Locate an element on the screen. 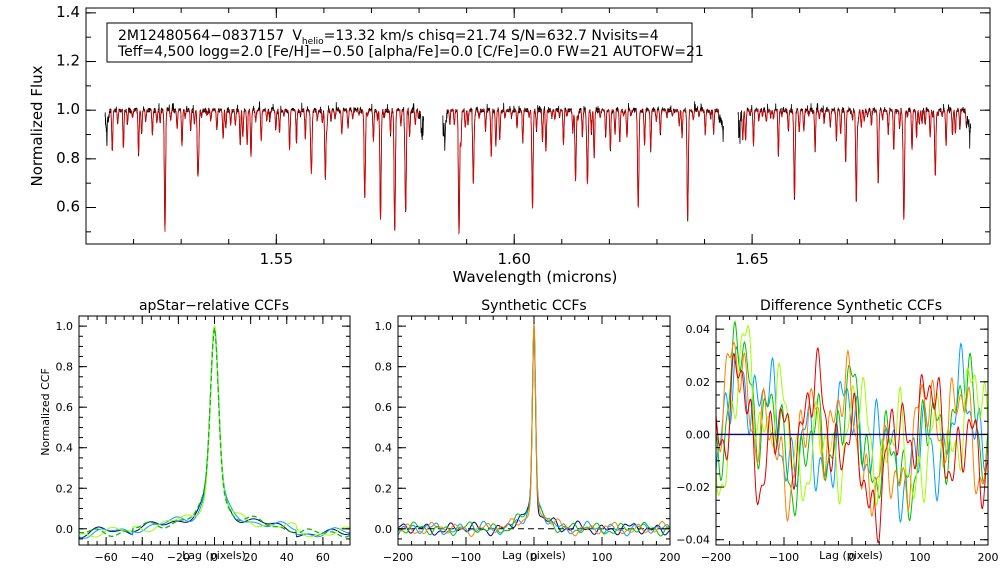 The height and width of the screenshot is (576, 1008). x-tick-label: 1.60 is located at coordinates (514, 259).